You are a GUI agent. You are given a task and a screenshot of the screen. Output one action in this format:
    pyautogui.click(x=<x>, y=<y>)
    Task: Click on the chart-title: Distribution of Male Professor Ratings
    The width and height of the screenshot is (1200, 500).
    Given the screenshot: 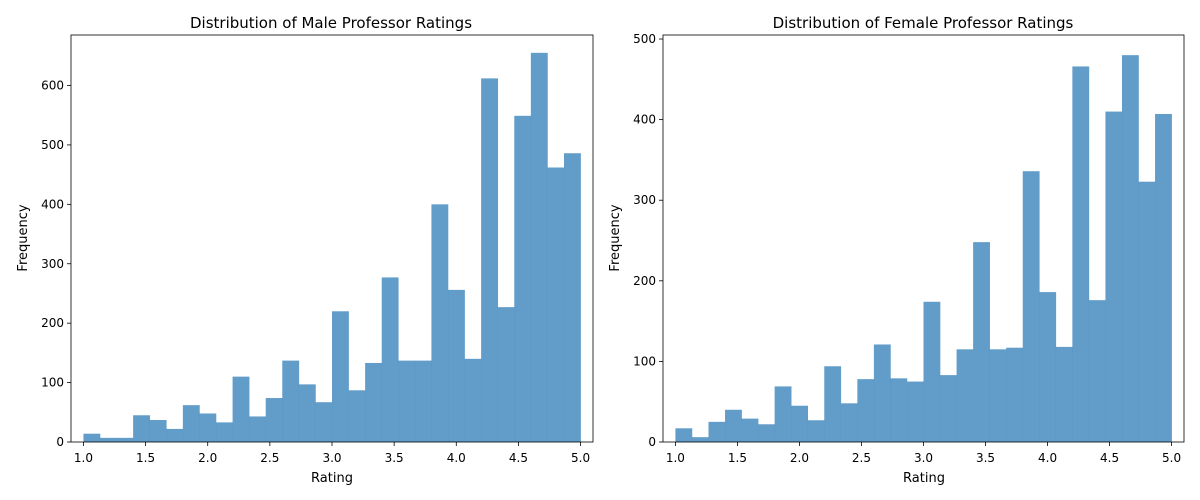 What is the action you would take?
    pyautogui.click(x=331, y=23)
    